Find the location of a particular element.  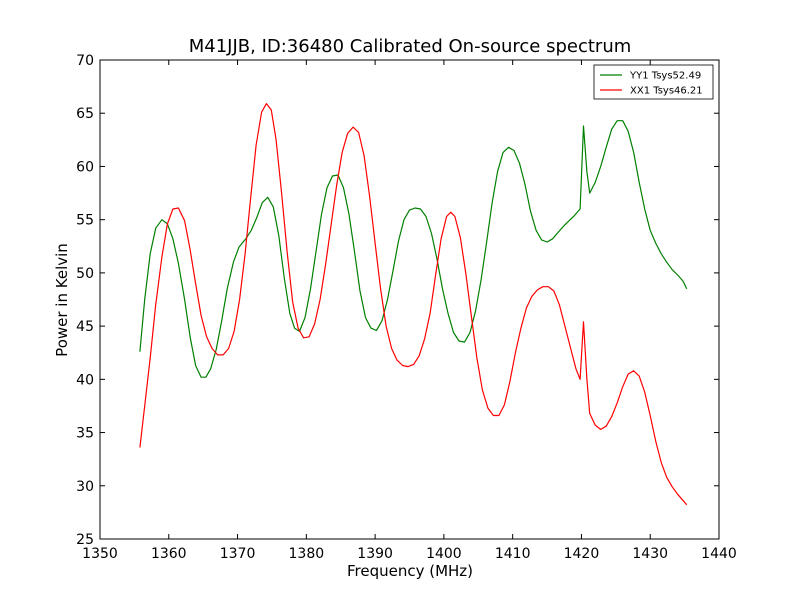

legend-label-1: XX1 Tsys46.21 is located at coordinates (666, 91).